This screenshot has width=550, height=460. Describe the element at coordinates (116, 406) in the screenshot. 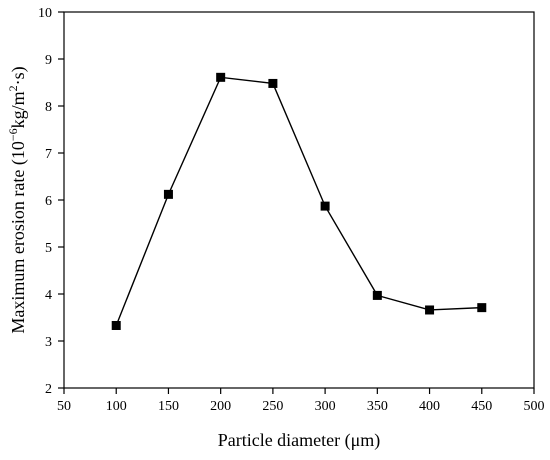

I see `x-tick-label: 100` at that location.